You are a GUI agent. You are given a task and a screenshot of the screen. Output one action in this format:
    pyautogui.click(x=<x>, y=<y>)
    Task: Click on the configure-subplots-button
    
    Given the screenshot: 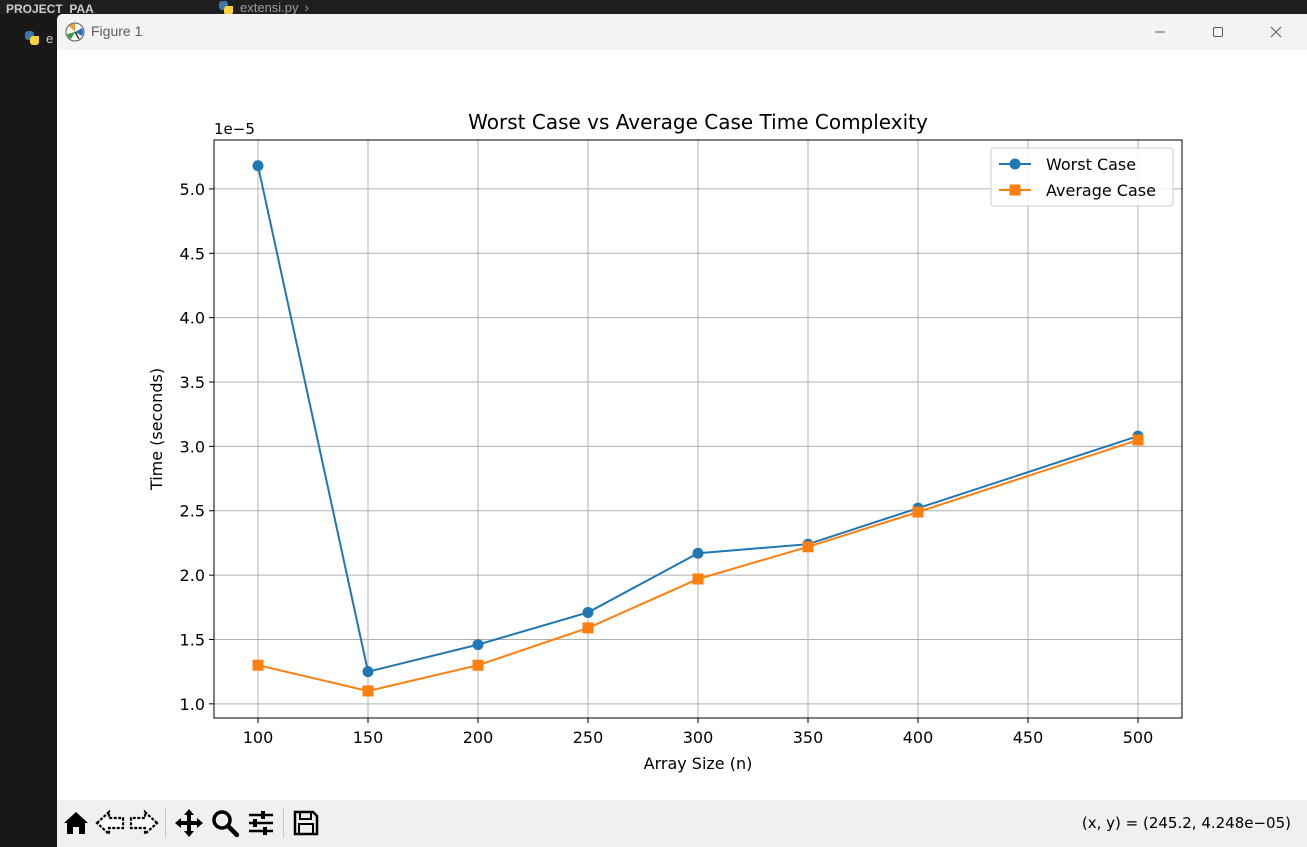 What is the action you would take?
    pyautogui.click(x=261, y=823)
    